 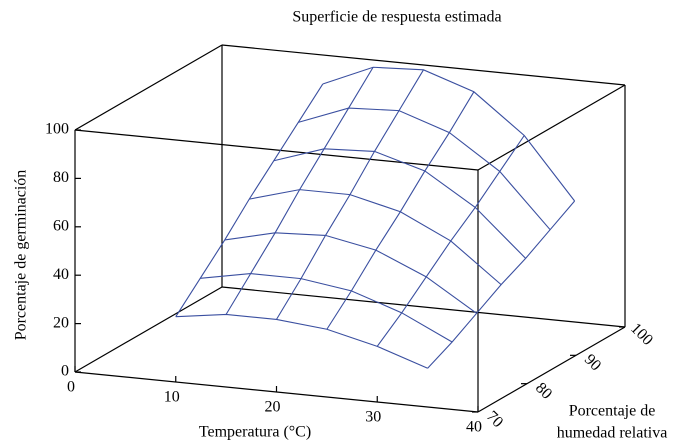 What do you see at coordinates (612, 411) in the screenshot?
I see `y-axis-label: Porcentaje de` at bounding box center [612, 411].